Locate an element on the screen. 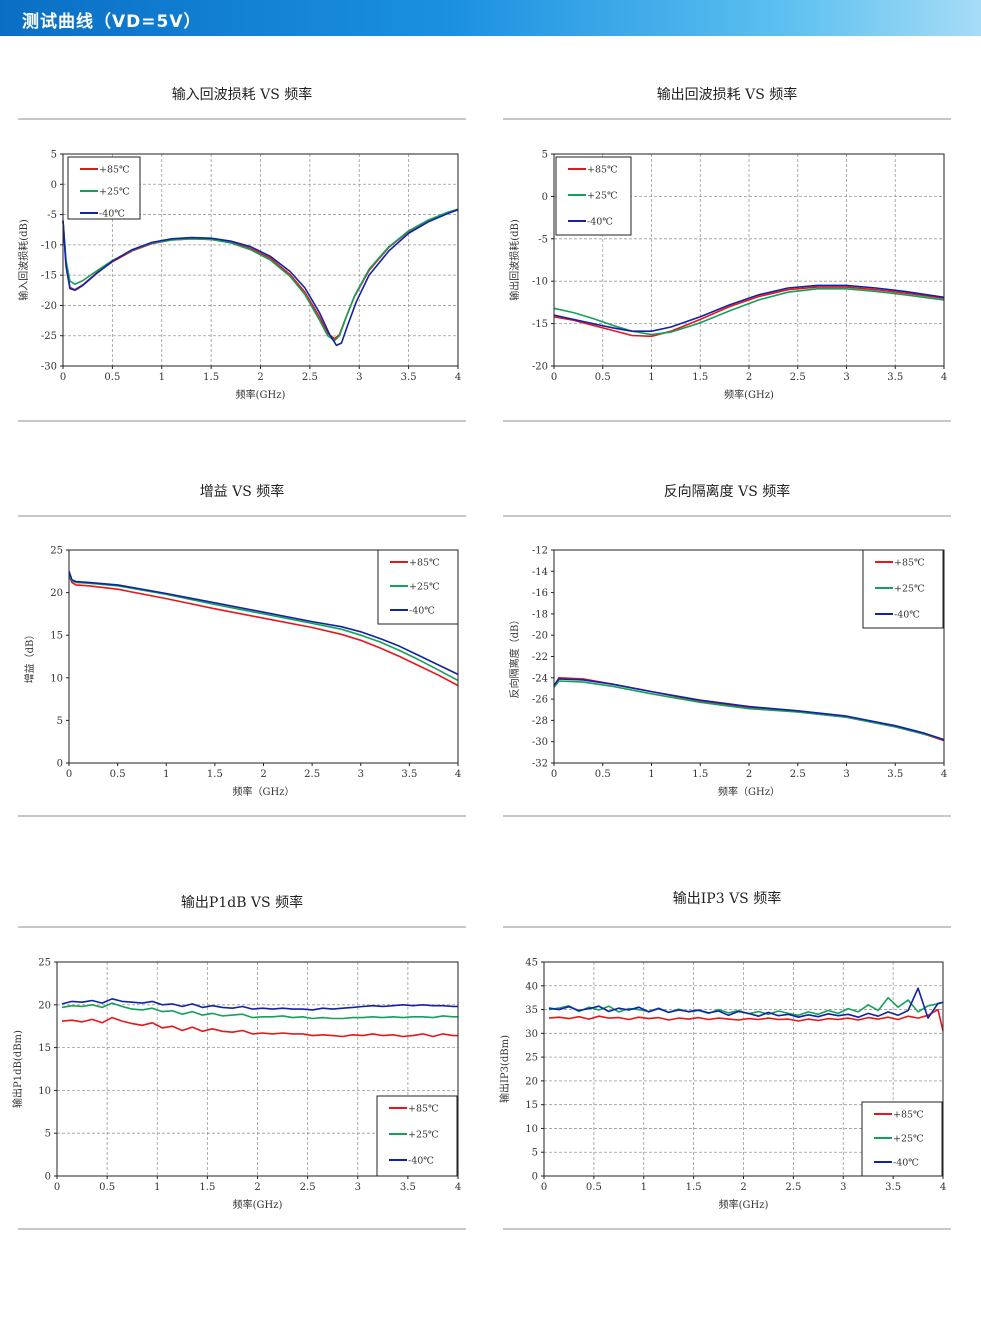  chart-title: 输出回波损耗 VS 频率 is located at coordinates (727, 95).